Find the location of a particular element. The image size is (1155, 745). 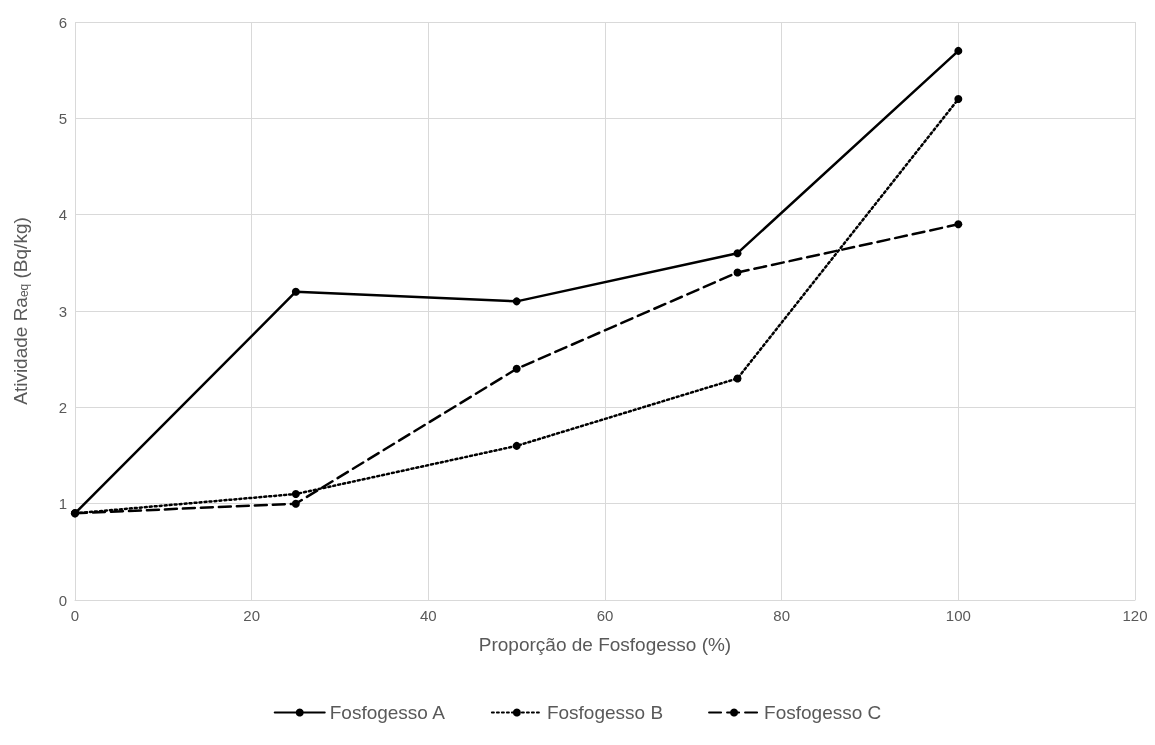

x-tick-label: 40 is located at coordinates (428, 615).